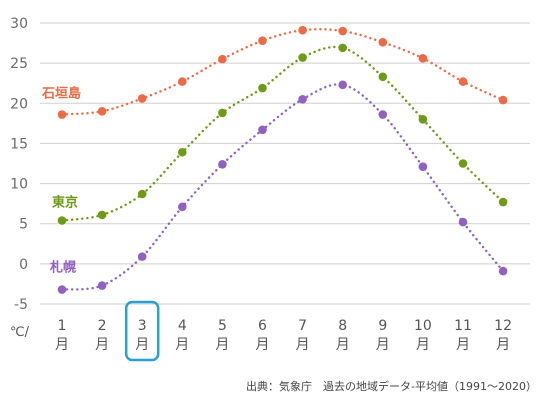 Image resolution: width=550 pixels, height=400 pixels. I want to click on x-tick-label: 8, so click(342, 326).